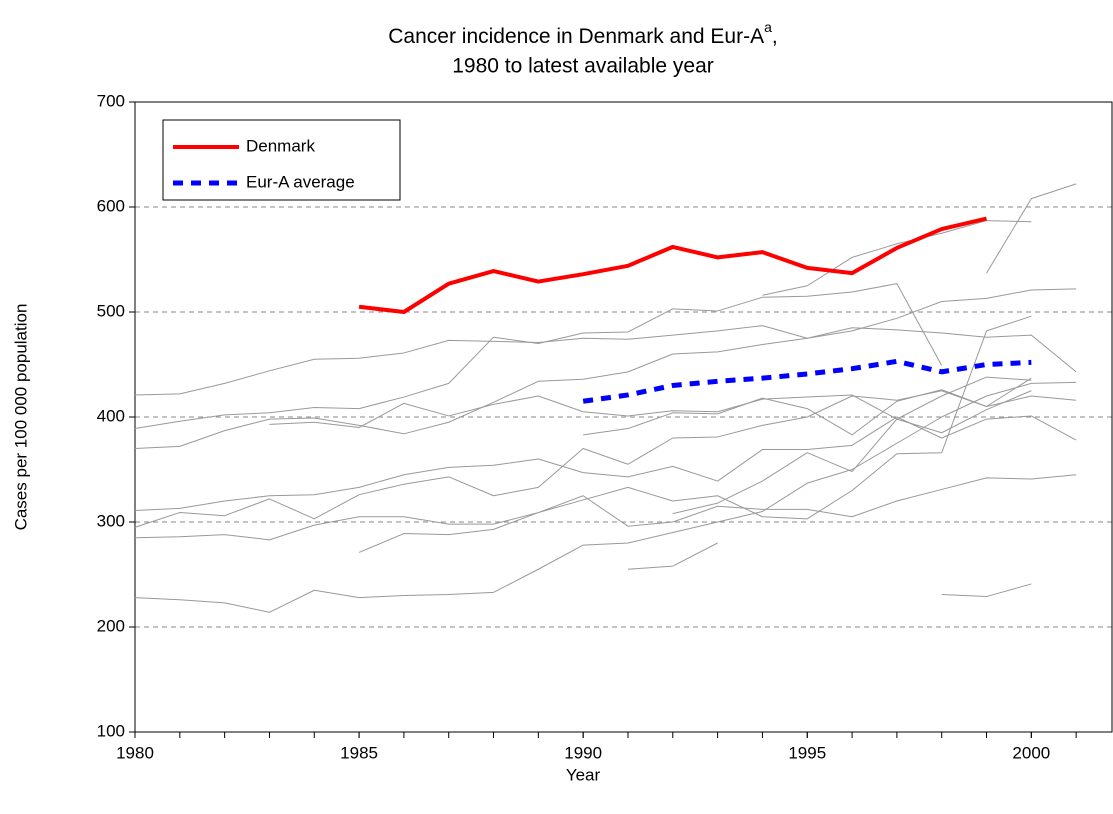  What do you see at coordinates (775, 36) in the screenshot?
I see `title-suffix: ,` at bounding box center [775, 36].